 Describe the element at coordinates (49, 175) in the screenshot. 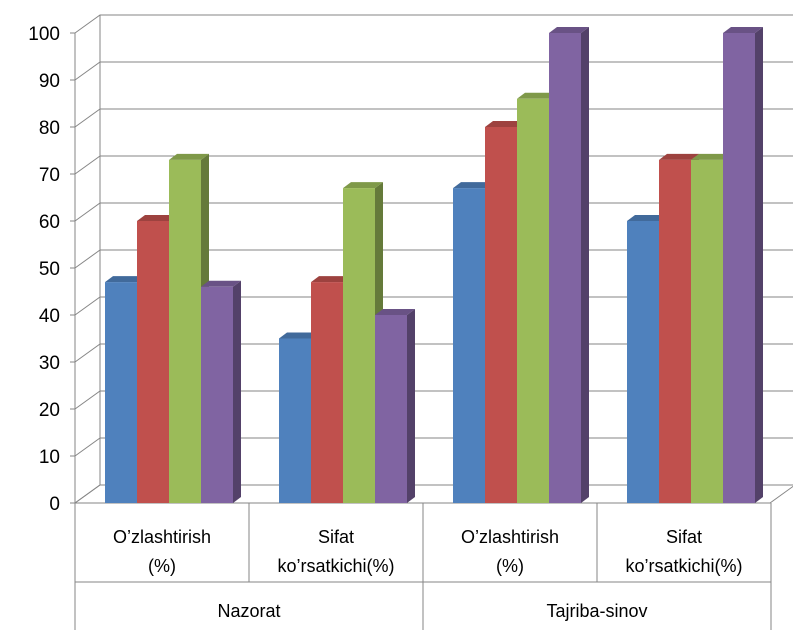

I see `y-tick-label: 70` at that location.